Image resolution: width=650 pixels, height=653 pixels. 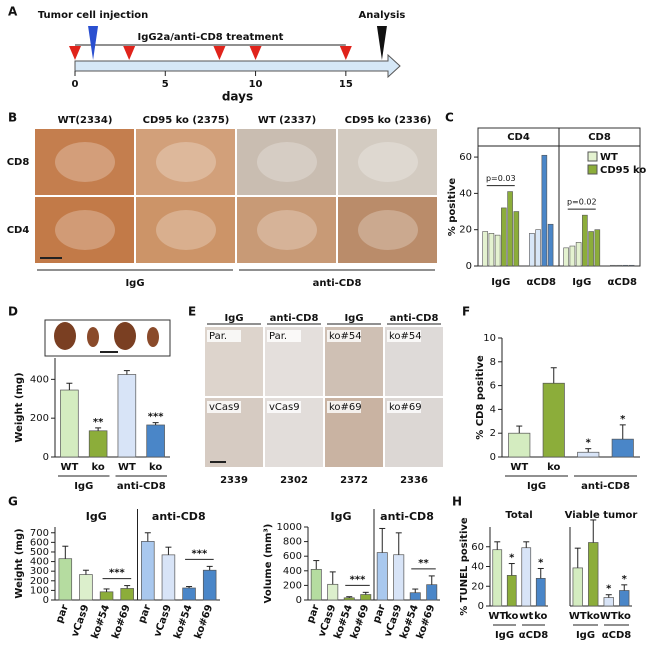 I want to click on x-tick-label: par, so click(x=145, y=614).